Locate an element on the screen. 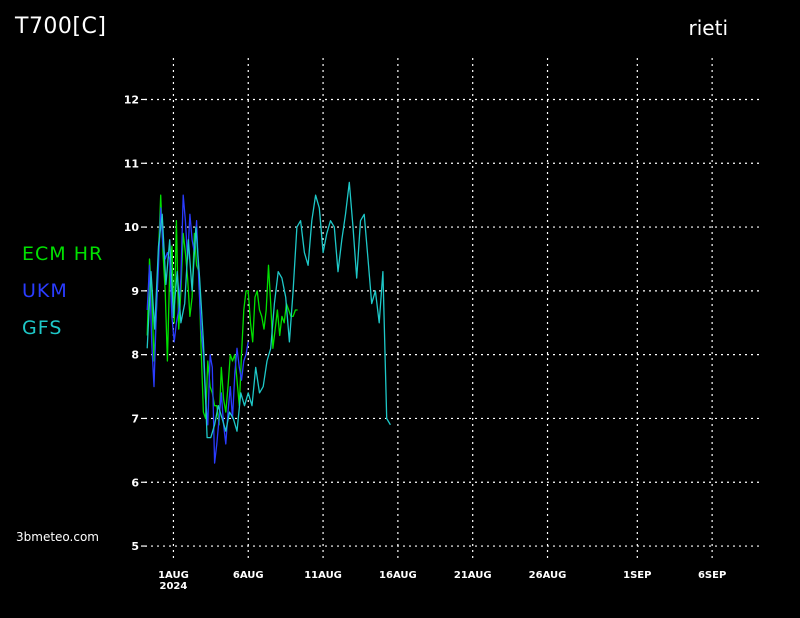 The height and width of the screenshot is (618, 800). series-line-ecm-hr is located at coordinates (222, 310).